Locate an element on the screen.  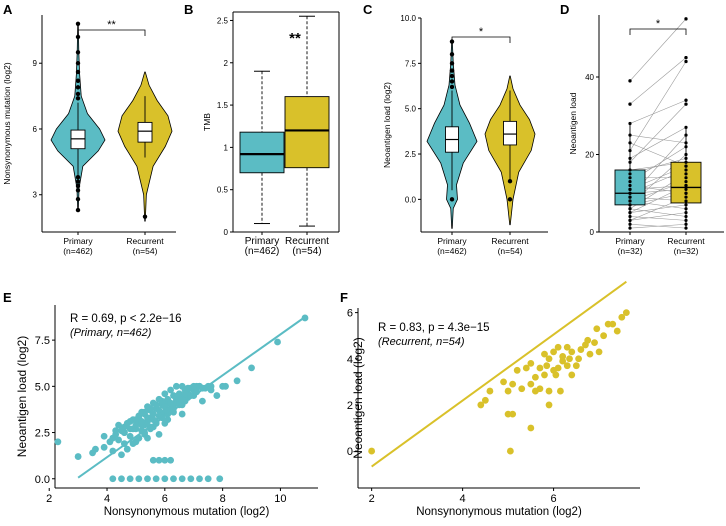
significance-label: ** is located at coordinates (295, 38).